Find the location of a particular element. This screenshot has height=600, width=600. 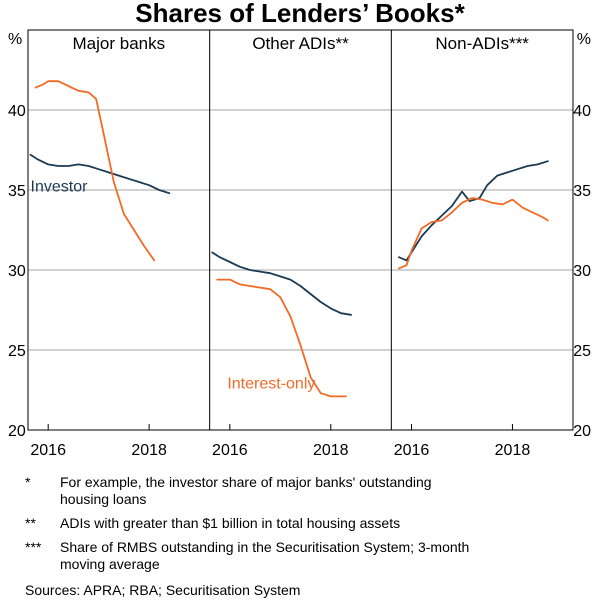

footnote-marker-1: * is located at coordinates (28, 482).